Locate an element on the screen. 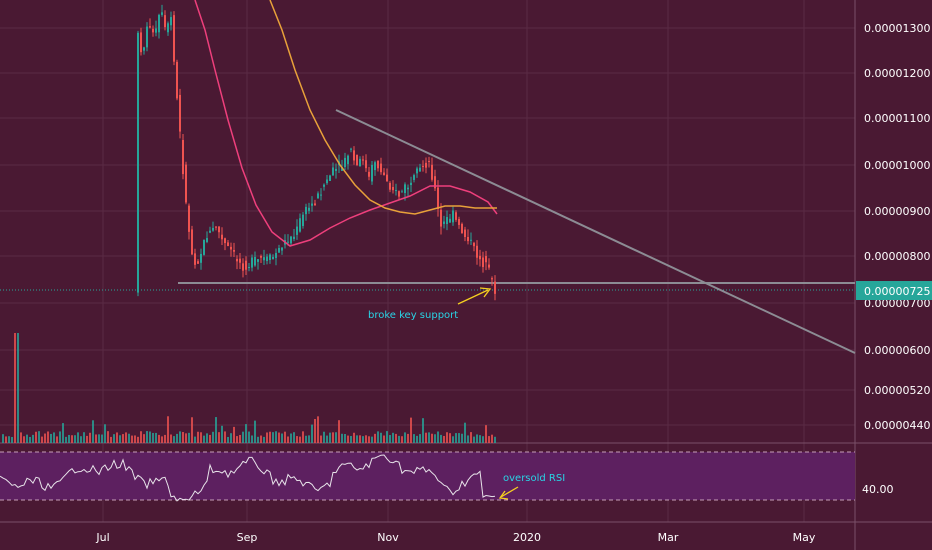 The image size is (932, 550). price-tick-label: 0.00001300 is located at coordinates (897, 28).